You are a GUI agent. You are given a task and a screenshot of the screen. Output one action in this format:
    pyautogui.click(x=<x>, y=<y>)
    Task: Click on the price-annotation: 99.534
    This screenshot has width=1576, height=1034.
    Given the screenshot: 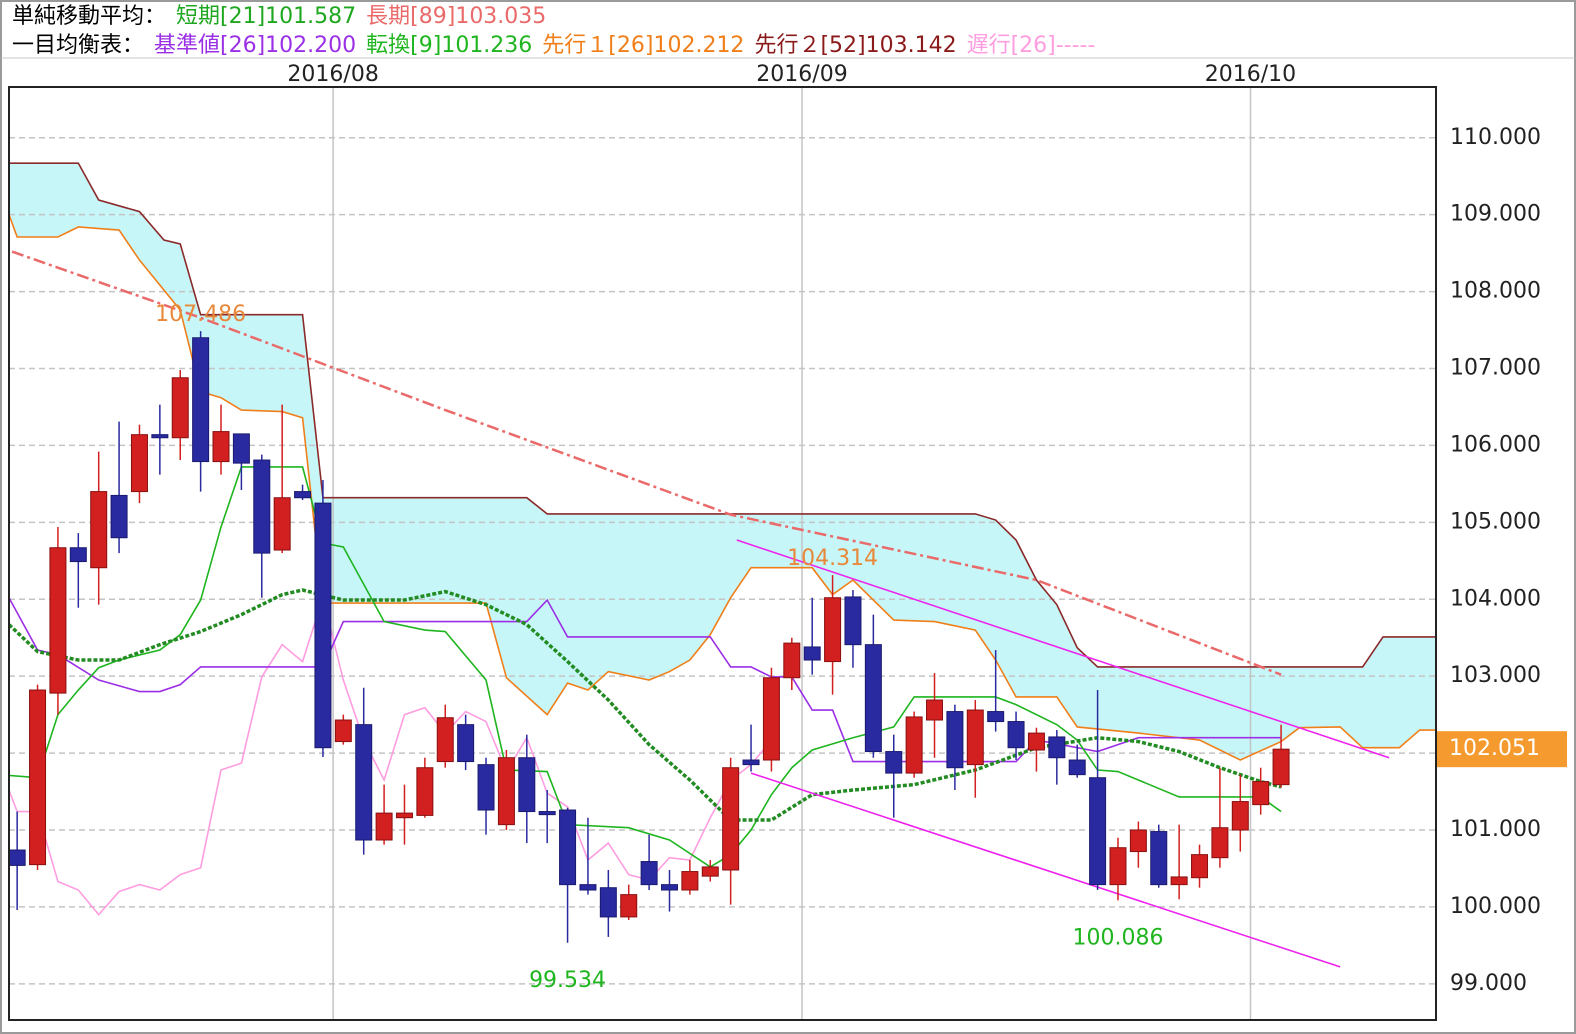 What is the action you would take?
    pyautogui.click(x=567, y=980)
    